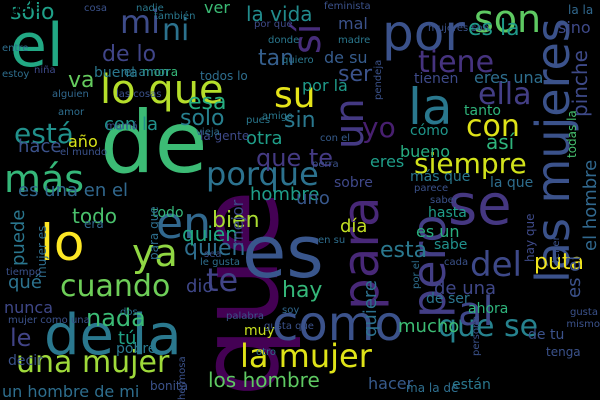 This screenshot has width=600, height=400. What do you see at coordinates (465, 288) in the screenshot?
I see `word-cloud-word: de una` at bounding box center [465, 288].